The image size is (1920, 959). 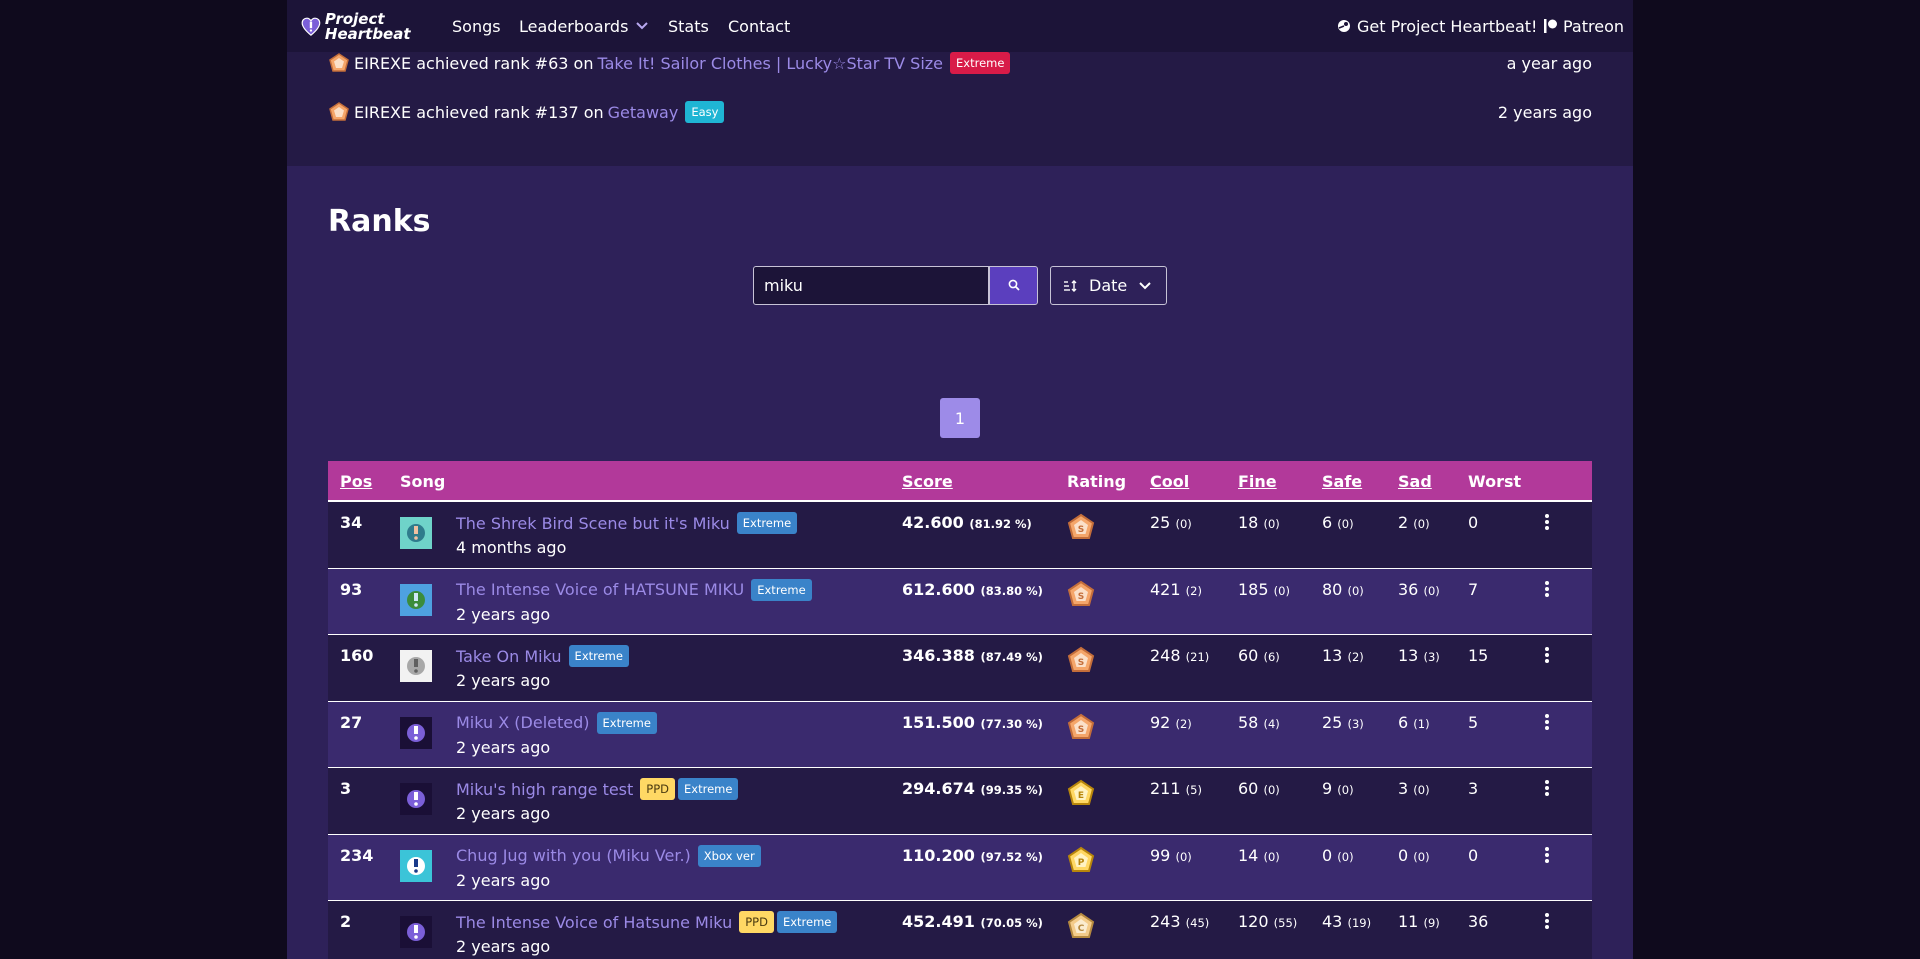 I want to click on score-cell: 612.600 (83.80 %), so click(x=972, y=589).